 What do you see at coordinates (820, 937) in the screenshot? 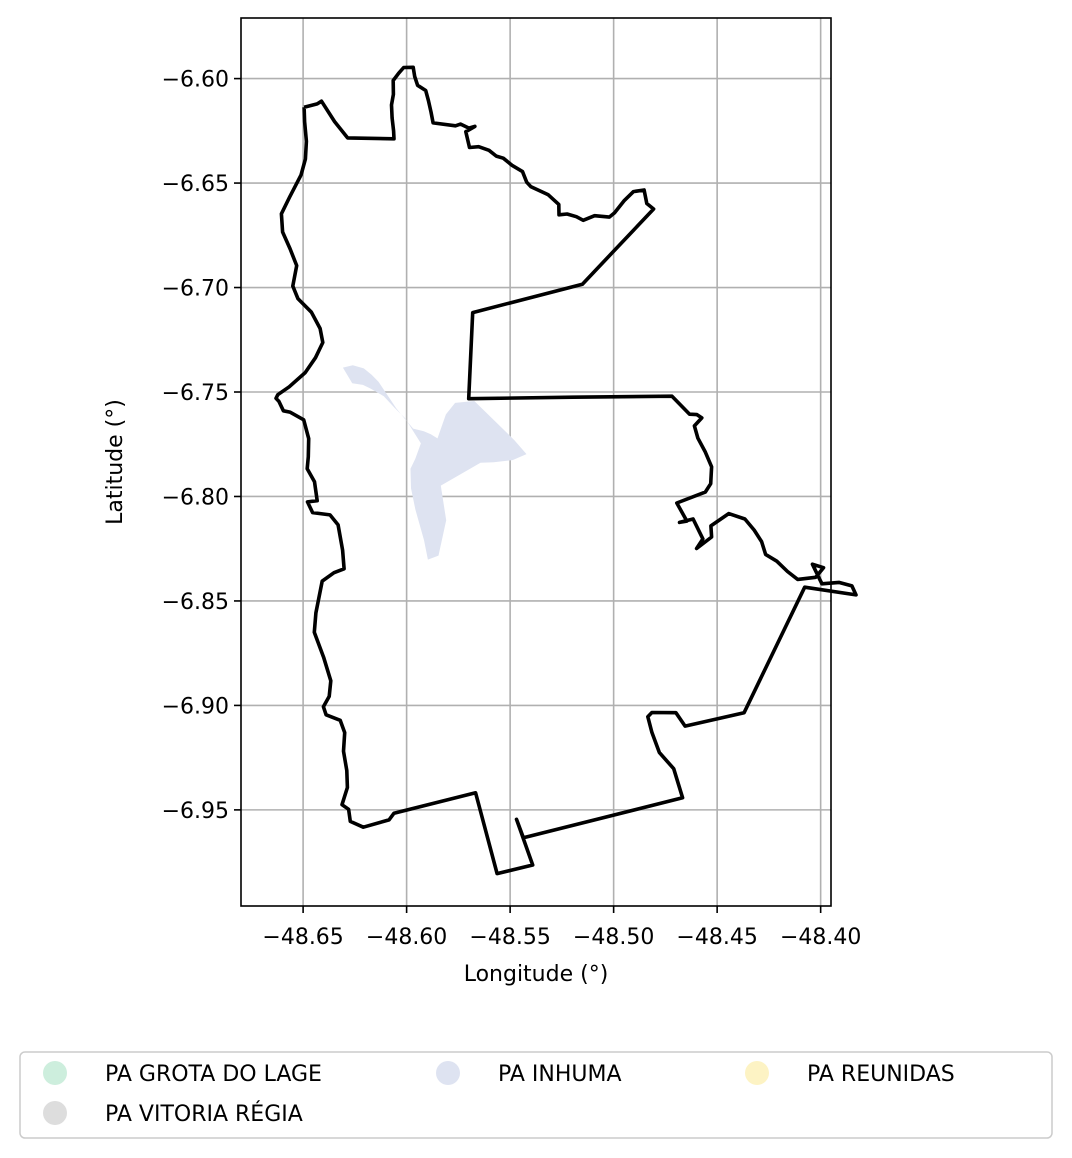
I see `x-tick-label: −48.40` at bounding box center [820, 937].